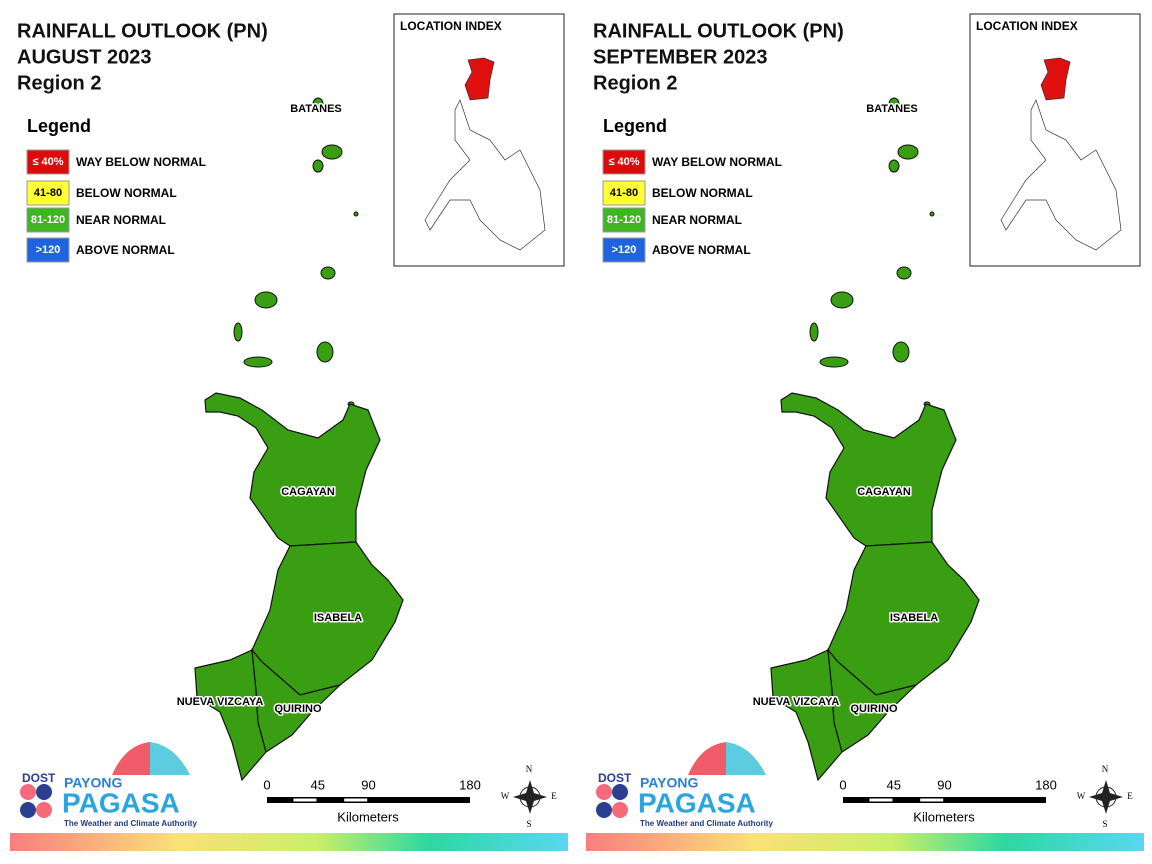 This screenshot has height=864, width=1152. I want to click on island-label: BATANES, so click(316, 109).